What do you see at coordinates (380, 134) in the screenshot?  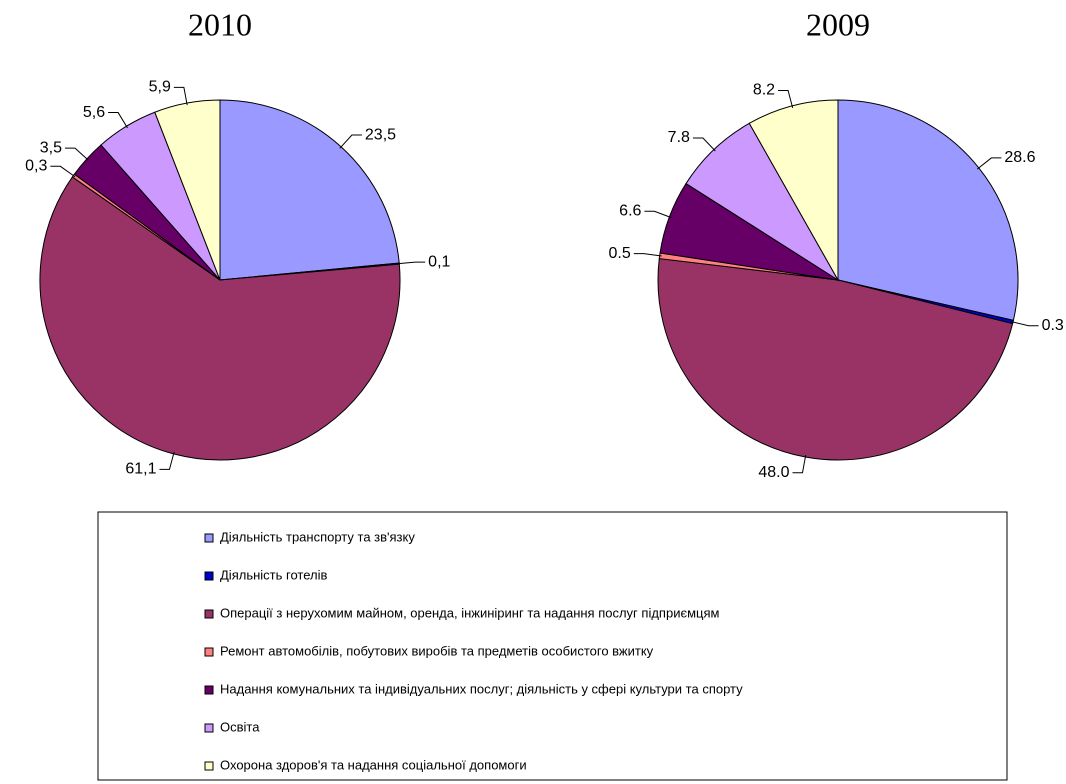 I see `data-label: 23,5` at bounding box center [380, 134].